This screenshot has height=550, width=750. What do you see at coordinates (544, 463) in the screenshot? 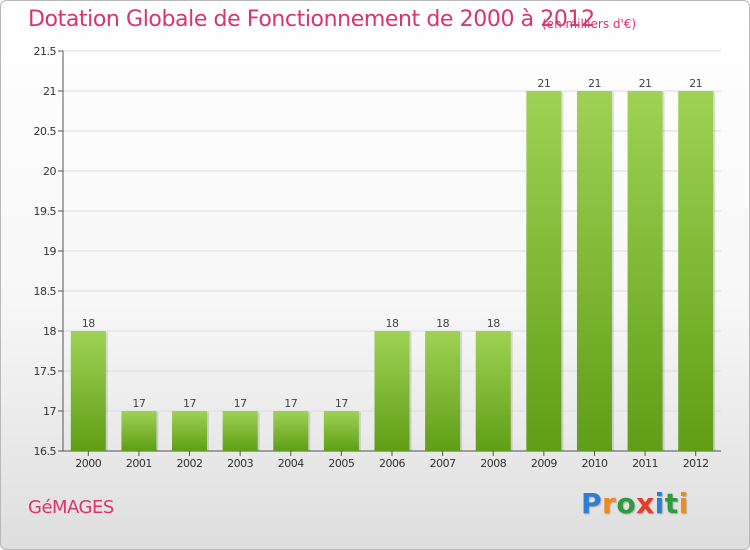
I see `x-tick-label: 2009` at bounding box center [544, 463].